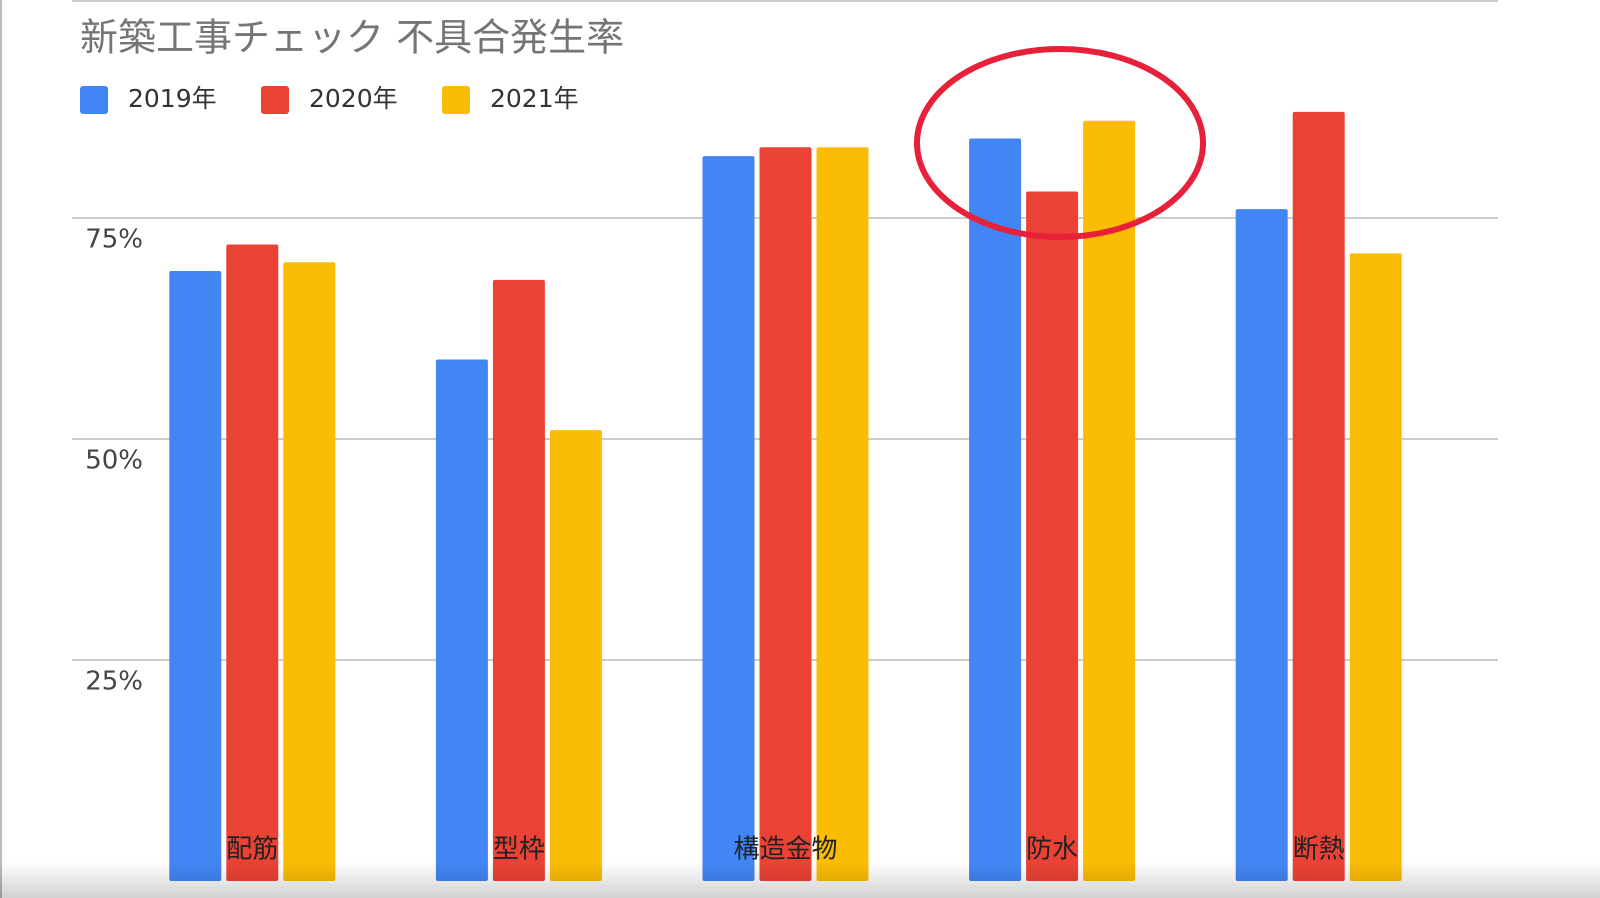  I want to click on chart-title: 新築工事チェック 不具合発生率, so click(352, 38).